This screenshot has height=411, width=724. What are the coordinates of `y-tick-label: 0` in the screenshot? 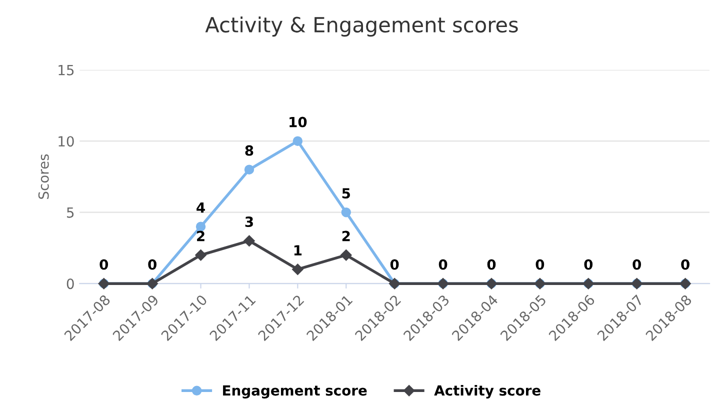 It's located at (70, 284).